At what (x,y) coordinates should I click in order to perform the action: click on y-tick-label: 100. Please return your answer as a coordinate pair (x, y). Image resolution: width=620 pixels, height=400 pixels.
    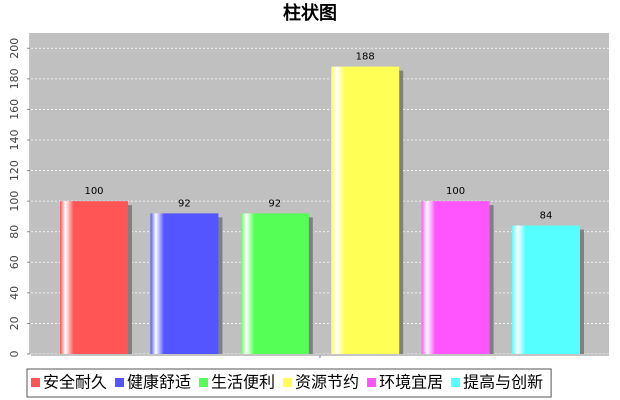
    Looking at the image, I should click on (14, 201).